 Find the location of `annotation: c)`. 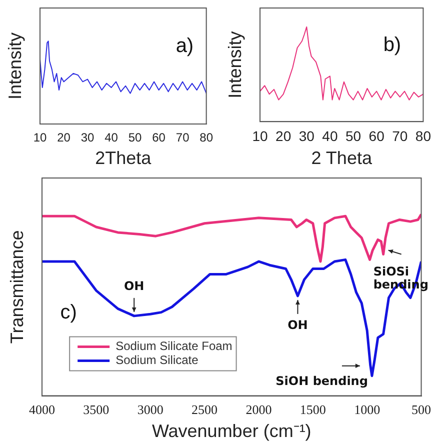

annotation: c) is located at coordinates (68, 313).